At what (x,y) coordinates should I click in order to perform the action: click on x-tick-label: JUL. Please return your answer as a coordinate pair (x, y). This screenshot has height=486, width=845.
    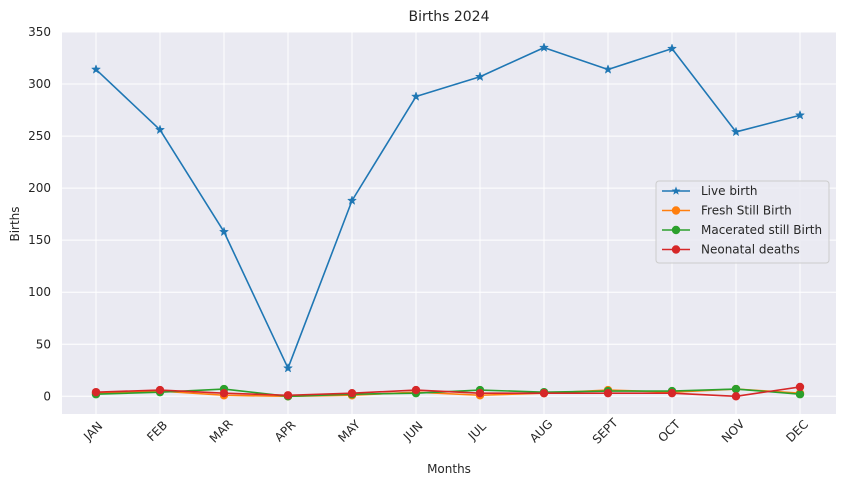
    Looking at the image, I should click on (477, 431).